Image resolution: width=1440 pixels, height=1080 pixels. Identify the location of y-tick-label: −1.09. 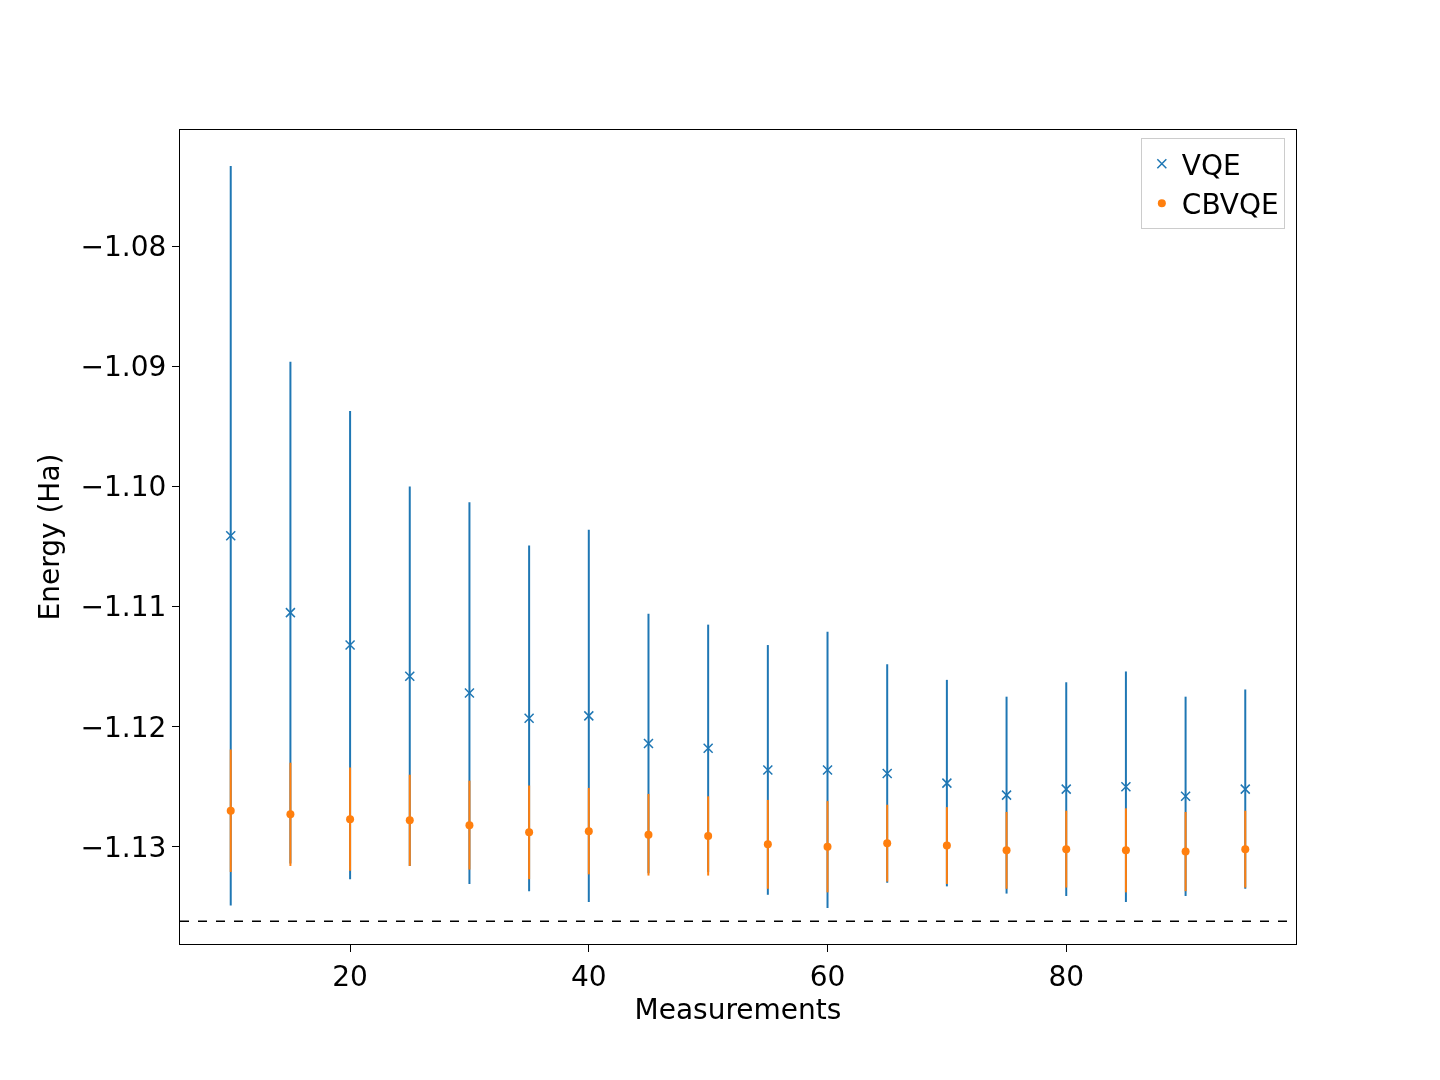
(123, 367).